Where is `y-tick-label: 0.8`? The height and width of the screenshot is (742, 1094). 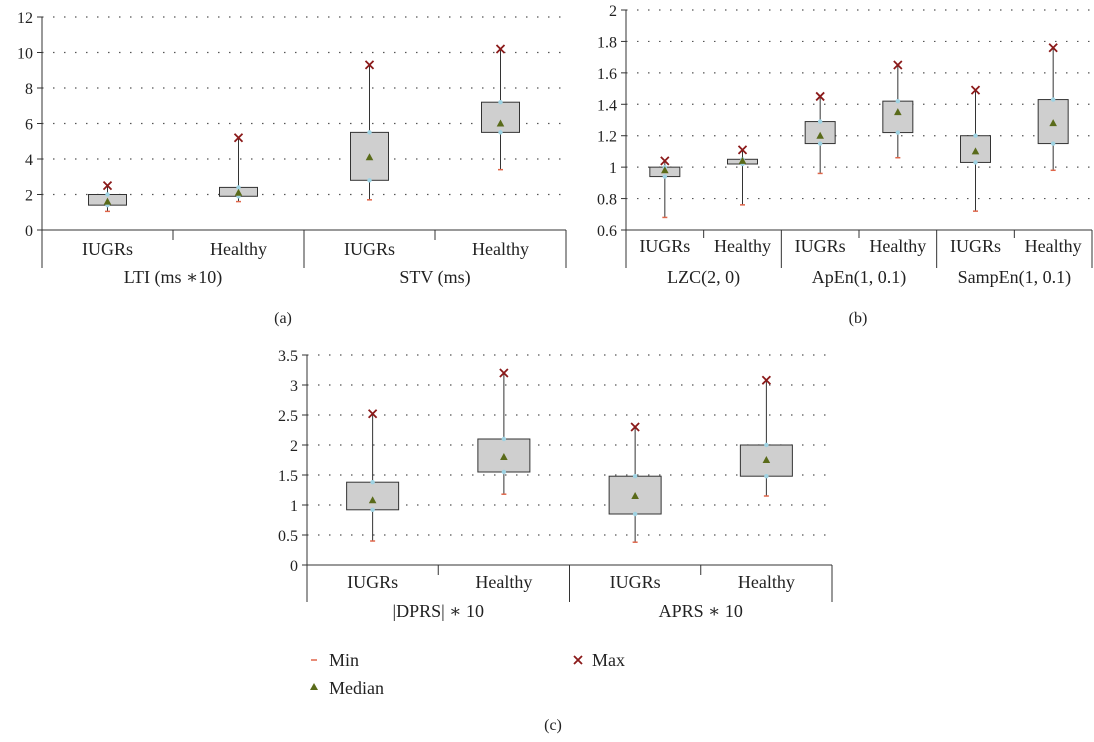
y-tick-label: 0.8 is located at coordinates (607, 200).